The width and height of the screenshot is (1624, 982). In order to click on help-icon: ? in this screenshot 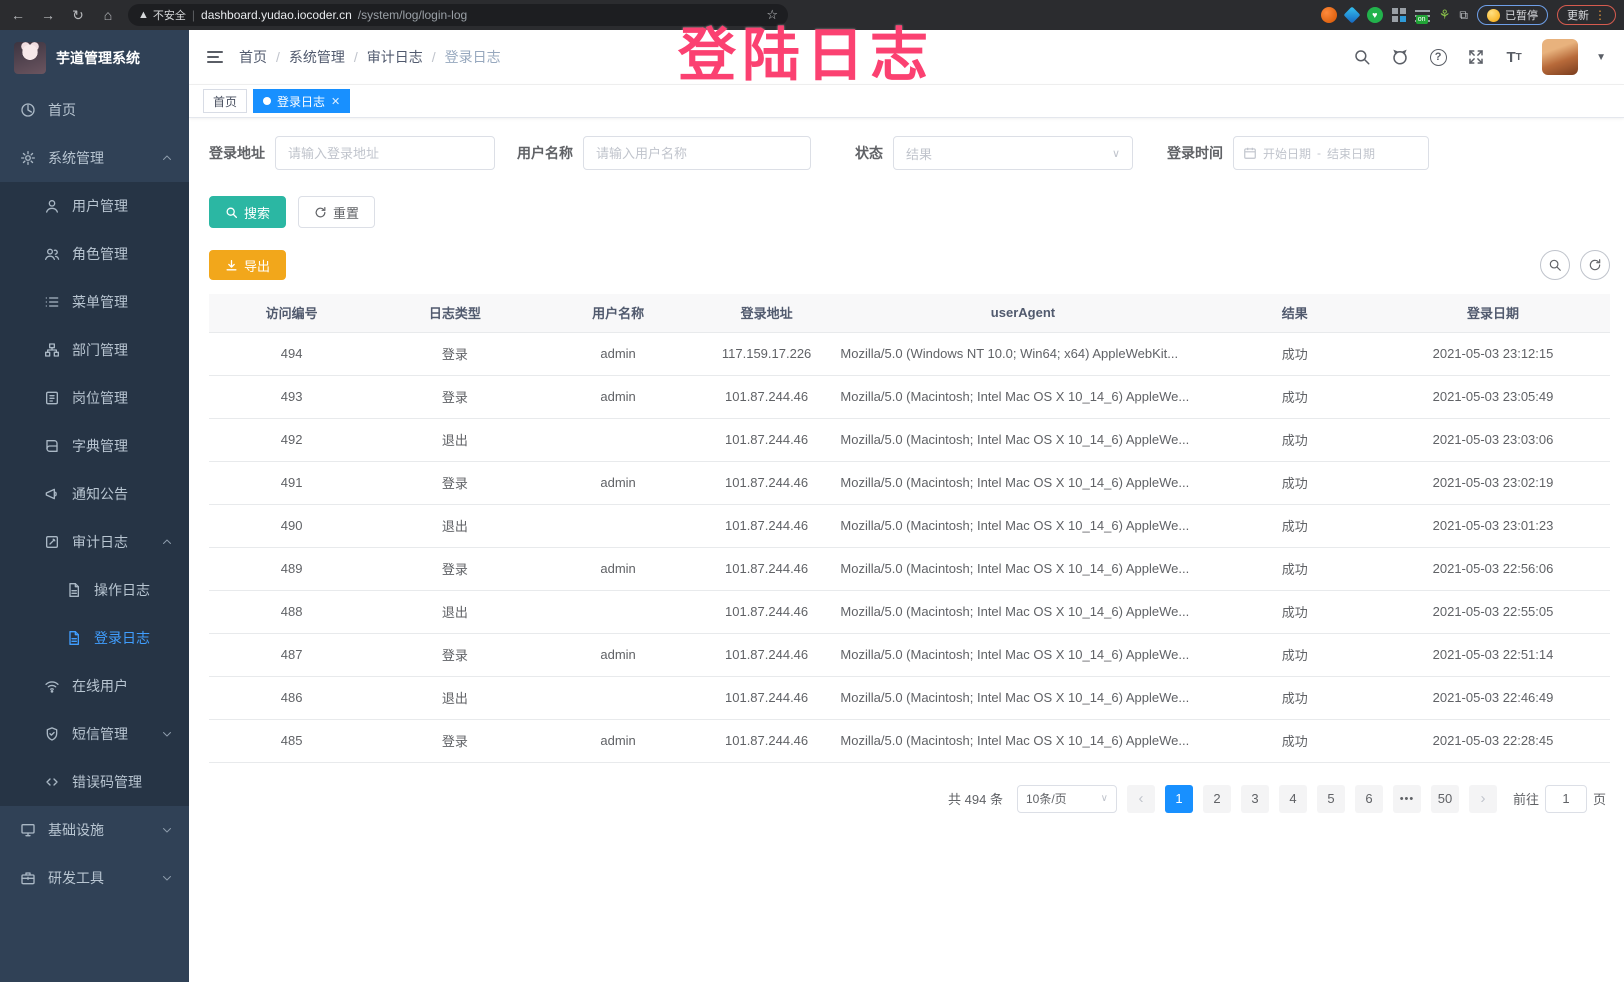, I will do `click(1438, 57)`.